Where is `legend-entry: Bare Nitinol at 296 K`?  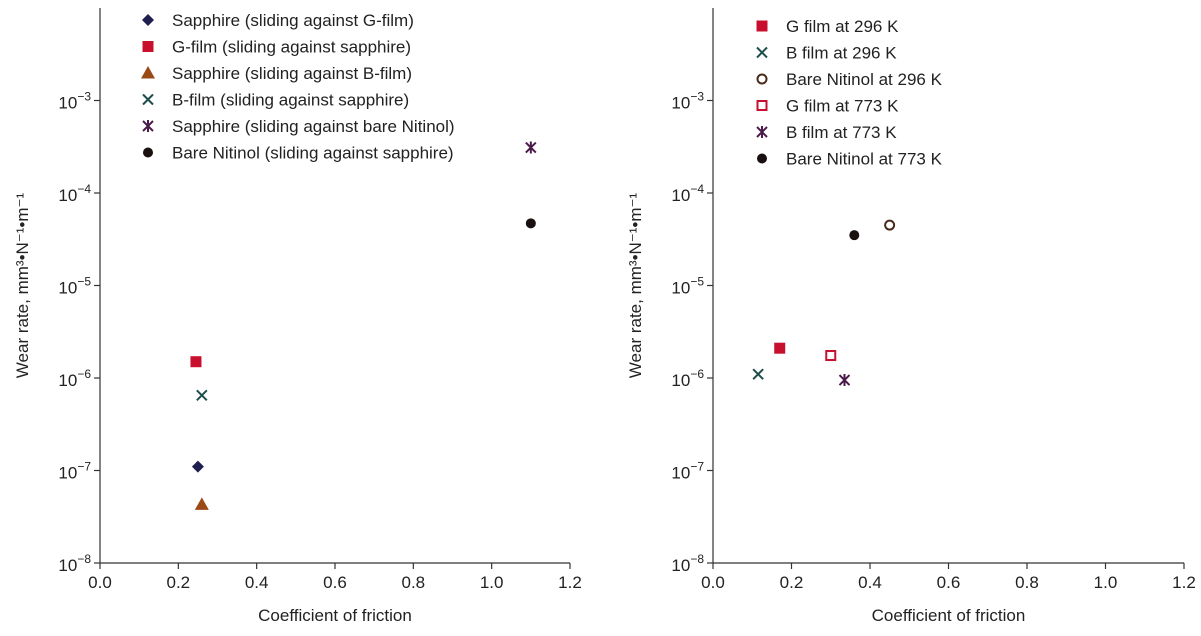 legend-entry: Bare Nitinol at 296 K is located at coordinates (864, 79).